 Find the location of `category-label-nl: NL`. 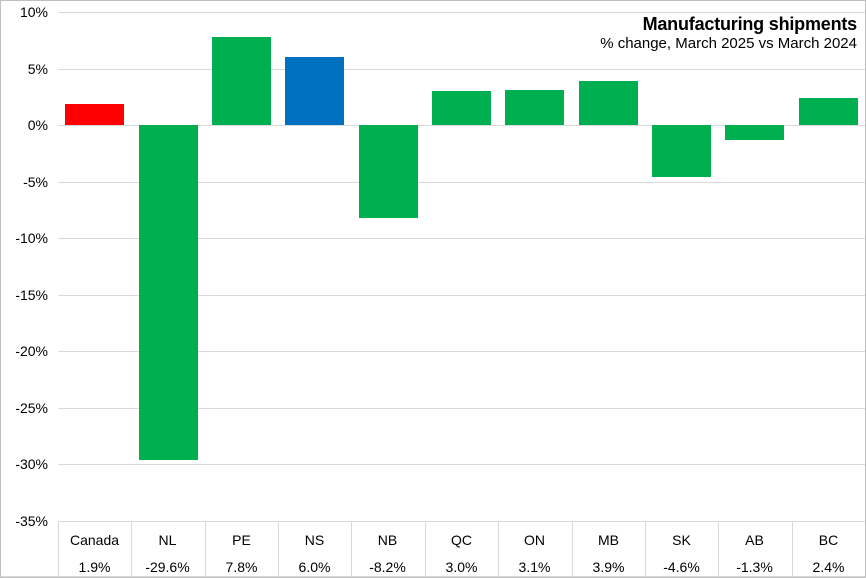

category-label-nl: NL is located at coordinates (167, 540).